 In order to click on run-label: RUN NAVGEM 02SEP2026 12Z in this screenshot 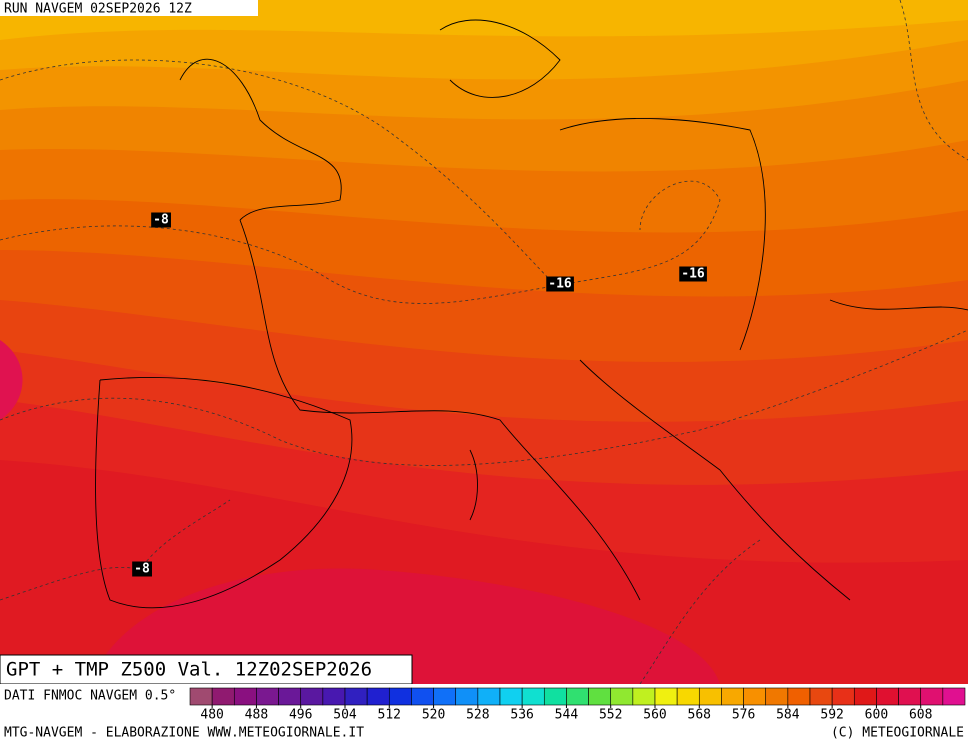, I will do `click(98, 9)`.